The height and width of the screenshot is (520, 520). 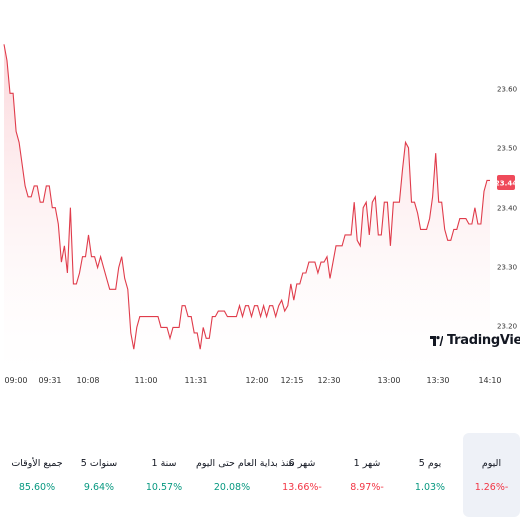 What do you see at coordinates (245, 463) in the screenshot?
I see `performance-period-label: منذ بداية العام حتى اليوم` at bounding box center [245, 463].